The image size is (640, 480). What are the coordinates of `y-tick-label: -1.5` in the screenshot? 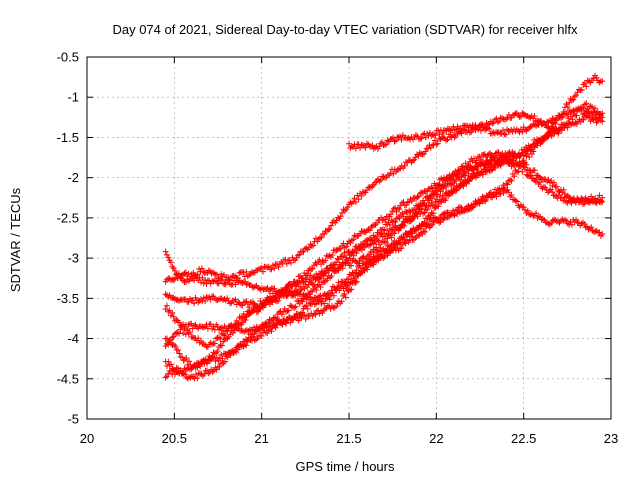 It's located at (68, 137).